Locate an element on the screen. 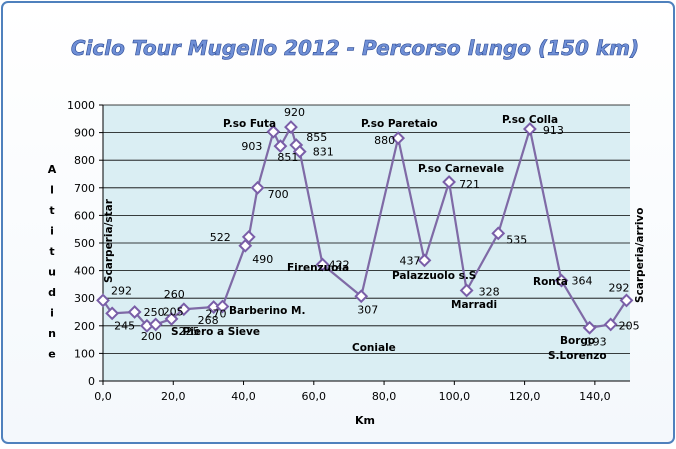  data-label: 855 is located at coordinates (316, 137).